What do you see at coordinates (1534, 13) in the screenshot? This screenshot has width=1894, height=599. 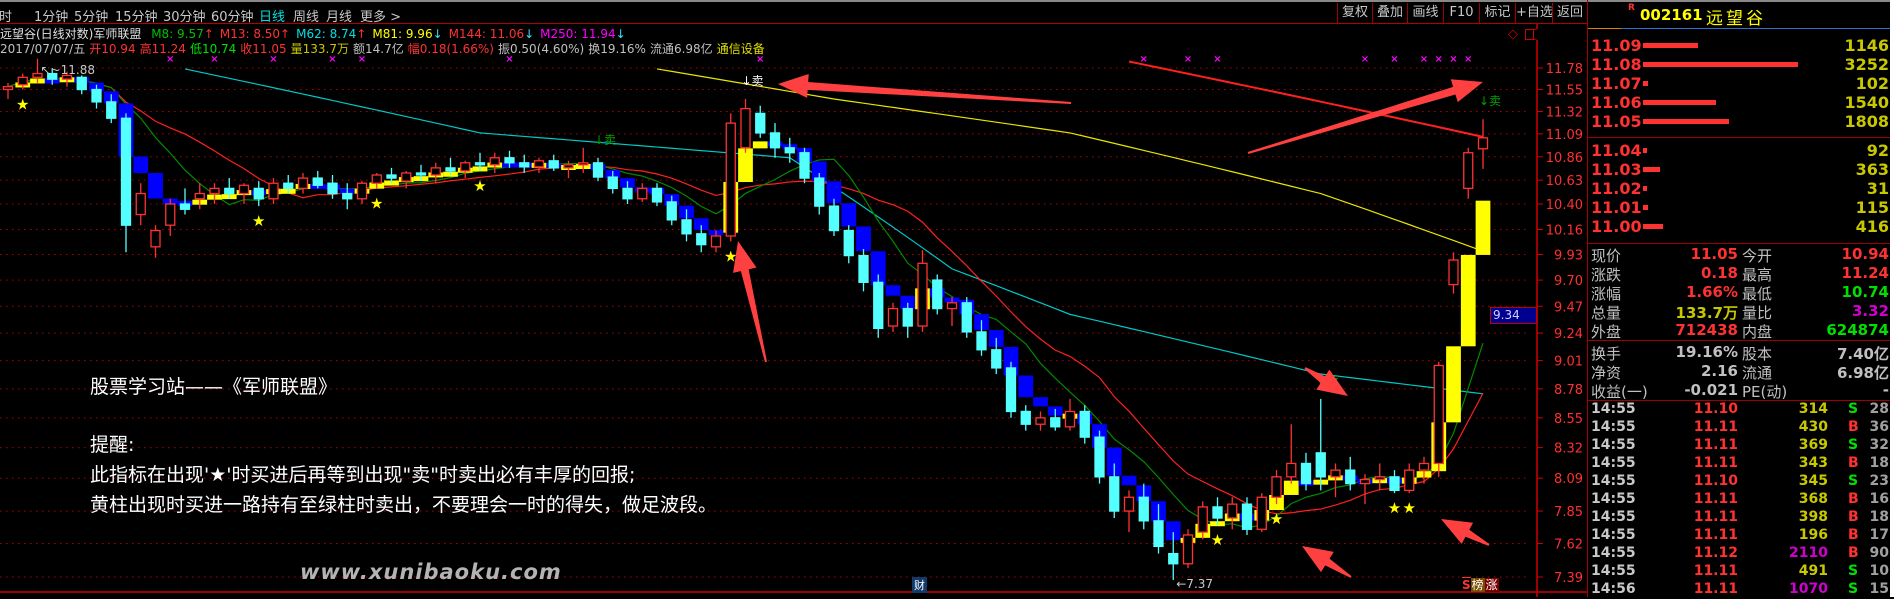 I see `toolbar-button: +自选` at bounding box center [1534, 13].